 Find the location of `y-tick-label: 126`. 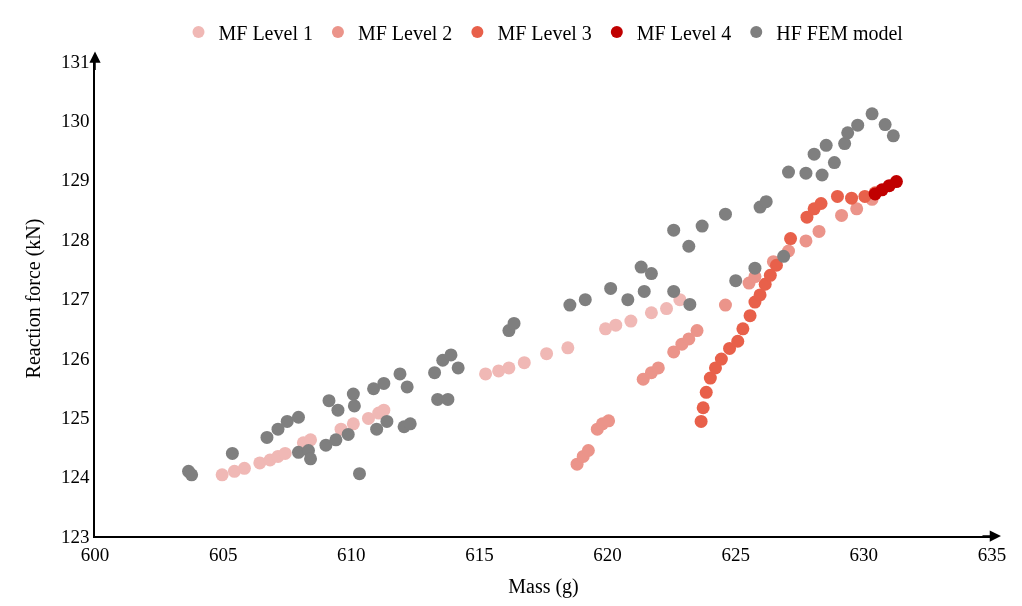

y-tick-label: 126 is located at coordinates (75, 358).